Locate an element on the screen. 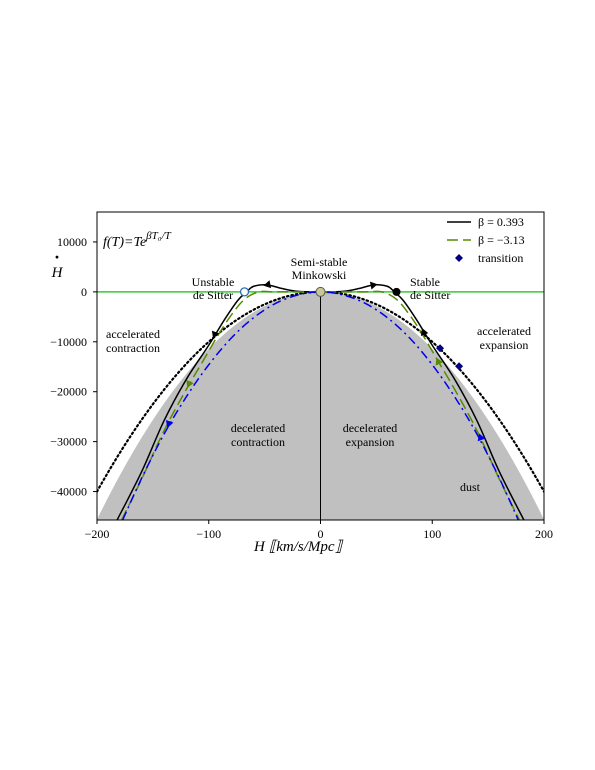 Image resolution: width=595 pixels, height=770 pixels. arrow-green-right is located at coordinates (439, 361).